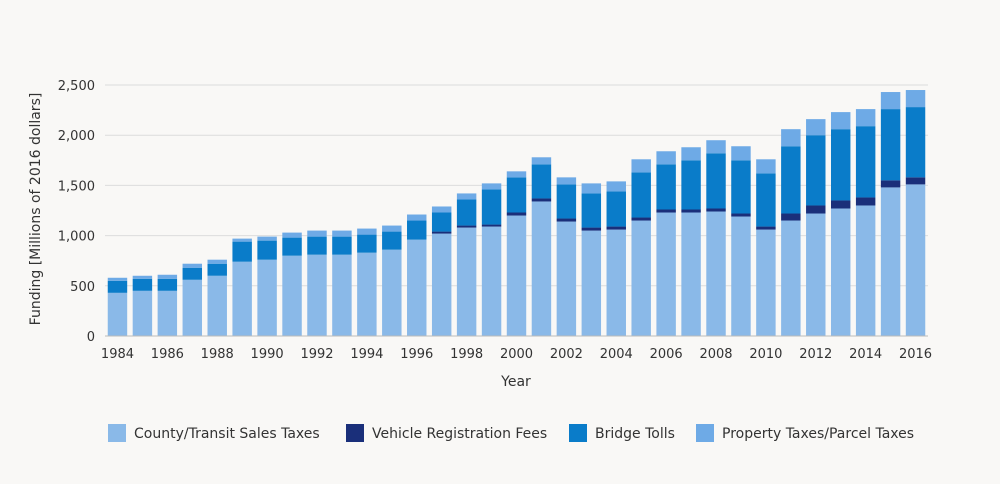 The width and height of the screenshot is (1000, 484). What do you see at coordinates (36, 209) in the screenshot?
I see `y-axis-title: Funding [Millions of 2016 dollars]` at bounding box center [36, 209].